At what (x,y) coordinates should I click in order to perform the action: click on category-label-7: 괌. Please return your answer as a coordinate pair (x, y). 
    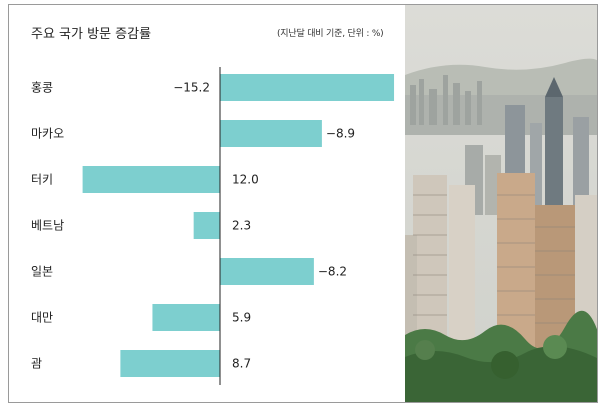
    Looking at the image, I should click on (36, 364).